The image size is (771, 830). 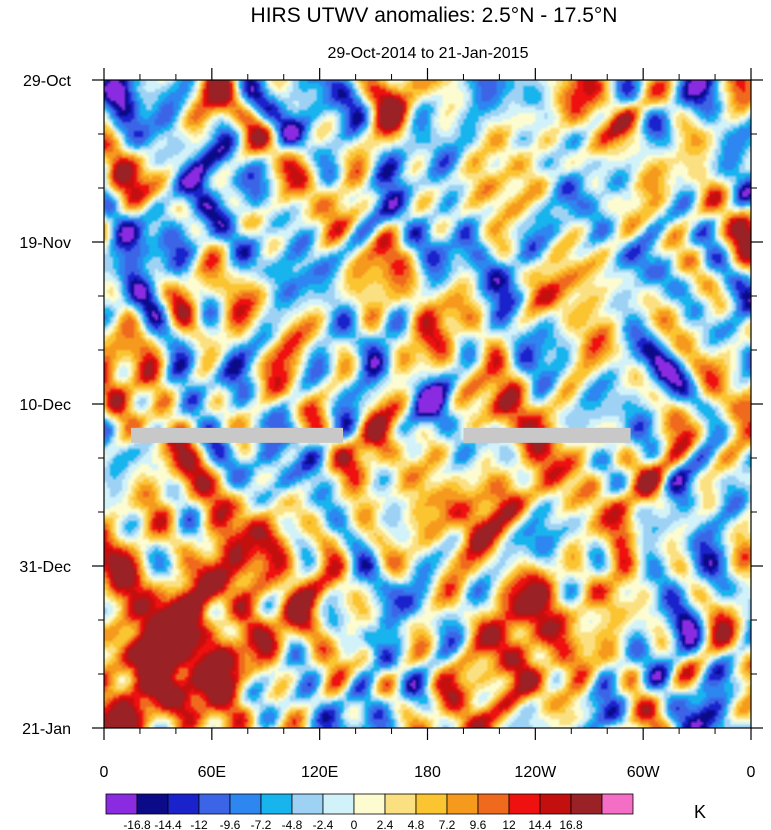 I want to click on y-tick-label-31-dec: 31-Dec, so click(x=45, y=567).